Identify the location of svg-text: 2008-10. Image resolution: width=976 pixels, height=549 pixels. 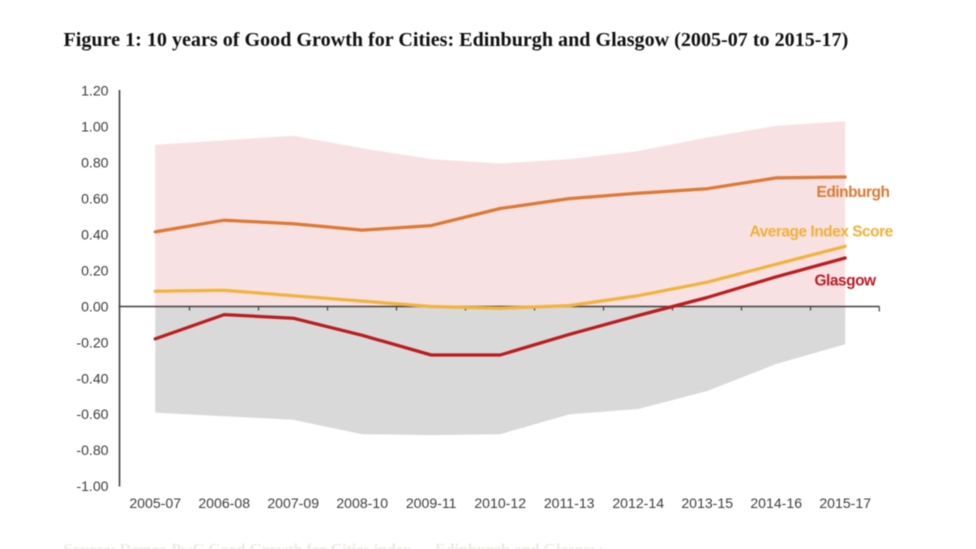
(362, 503).